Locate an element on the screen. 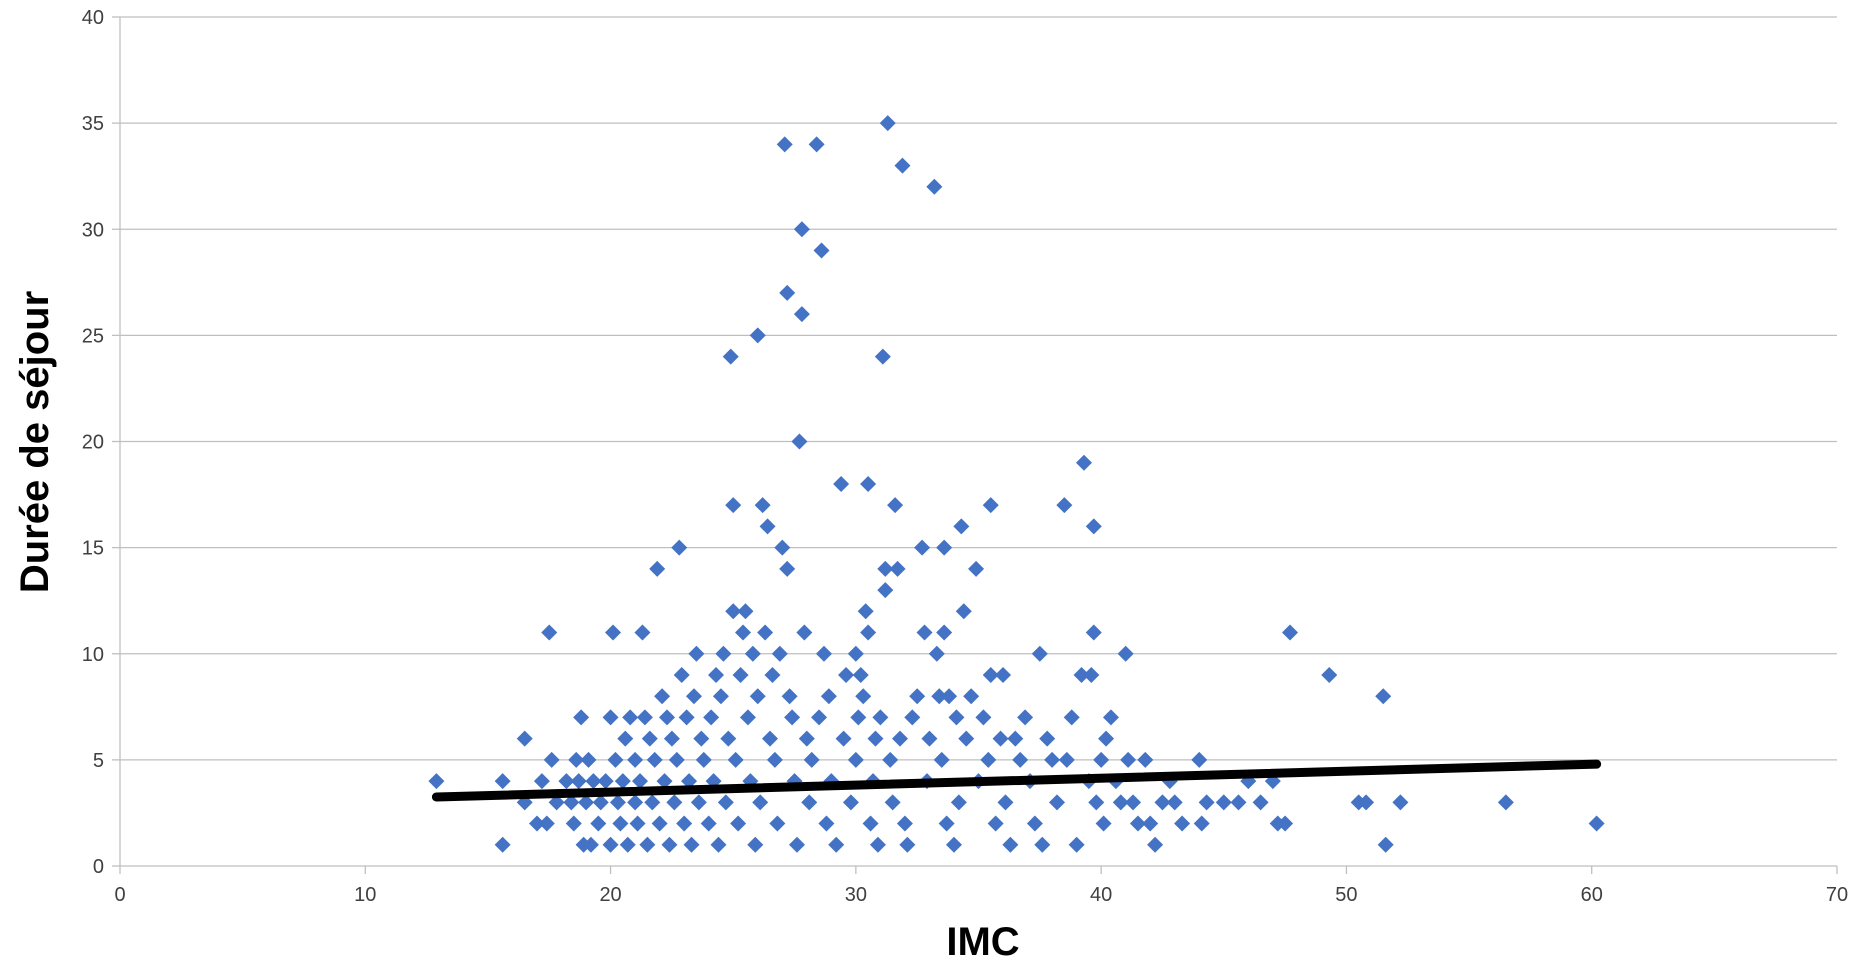 This screenshot has width=1862, height=965. x-tick-label: 60 is located at coordinates (1592, 895).